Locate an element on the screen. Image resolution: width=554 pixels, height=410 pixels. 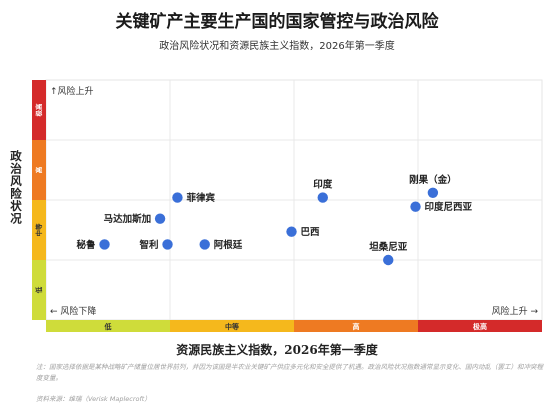
y-band-label-3: 极高 is located at coordinates (38, 110).